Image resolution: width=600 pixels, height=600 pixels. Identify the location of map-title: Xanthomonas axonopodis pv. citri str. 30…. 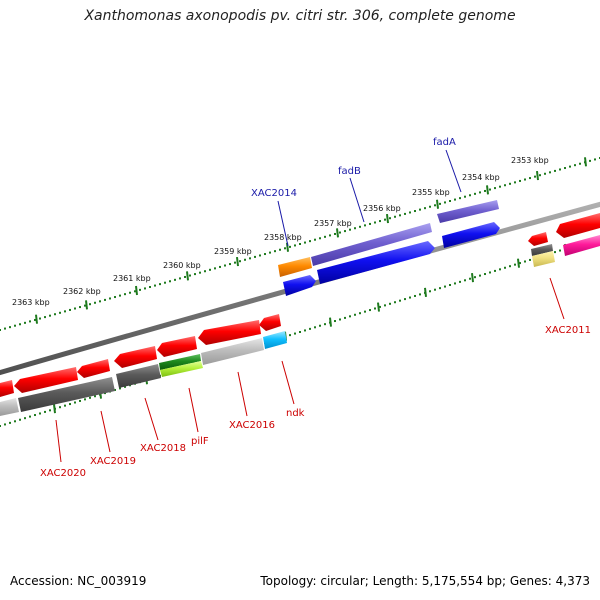
(300, 16).